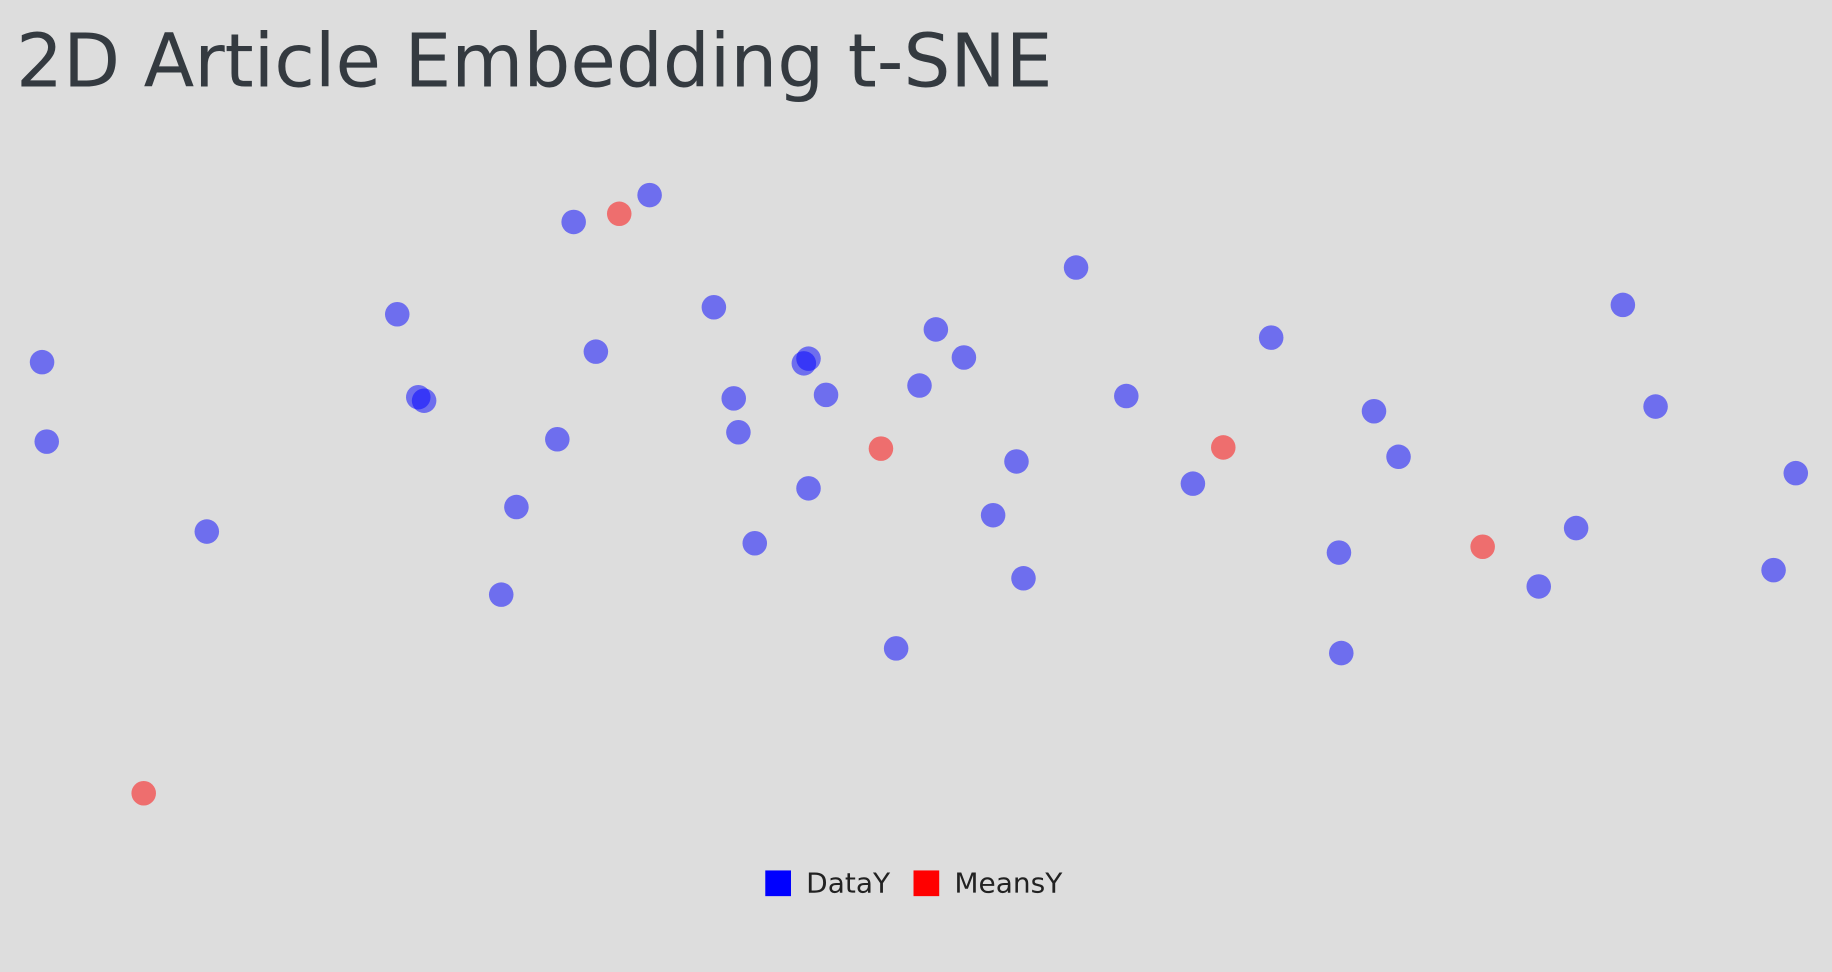  Describe the element at coordinates (848, 882) in the screenshot. I see `legend-label: DataY` at that location.